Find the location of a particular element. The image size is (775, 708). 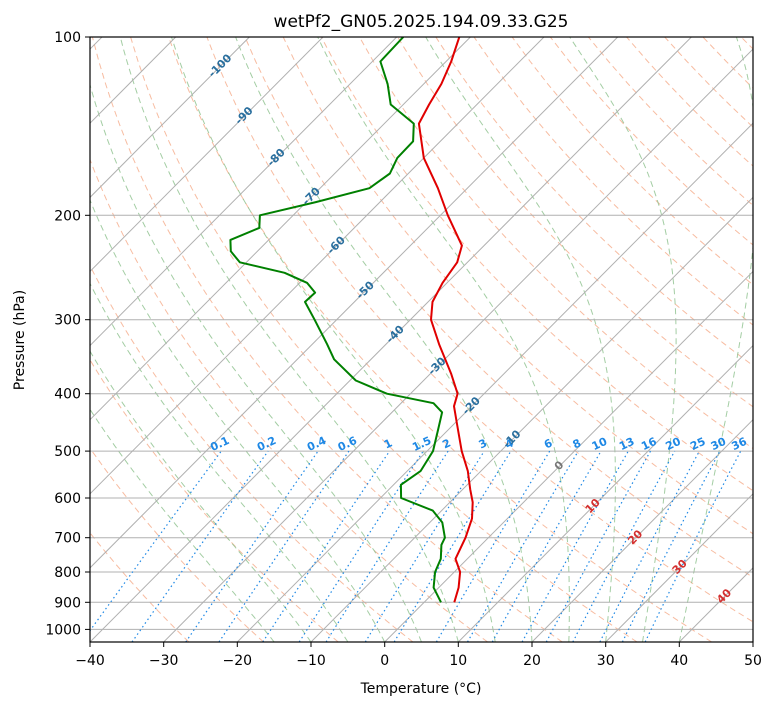

x-tick-label: −20 is located at coordinates (238, 661).